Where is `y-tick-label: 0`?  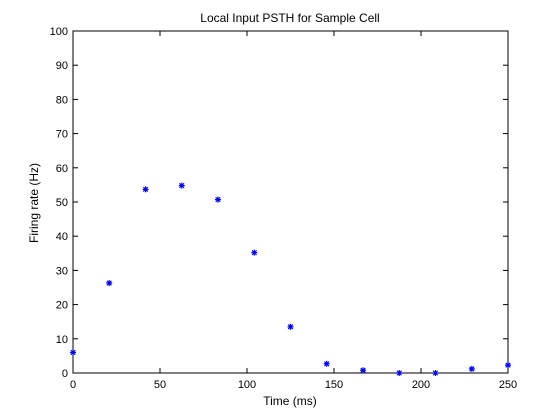
y-tick-label: 0 is located at coordinates (65, 374).